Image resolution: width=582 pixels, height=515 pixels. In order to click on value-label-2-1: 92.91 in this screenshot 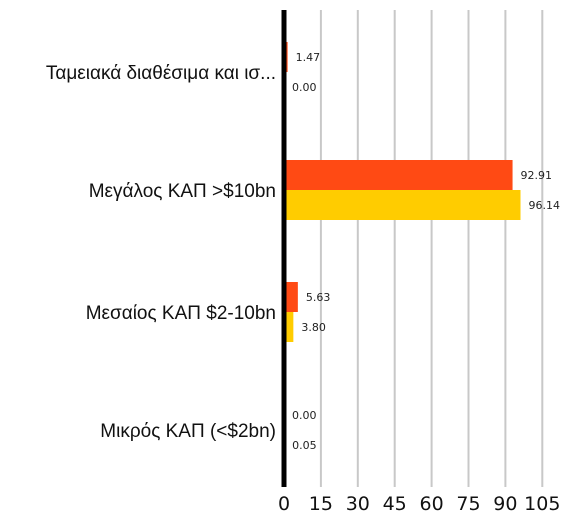, I will do `click(537, 175)`.